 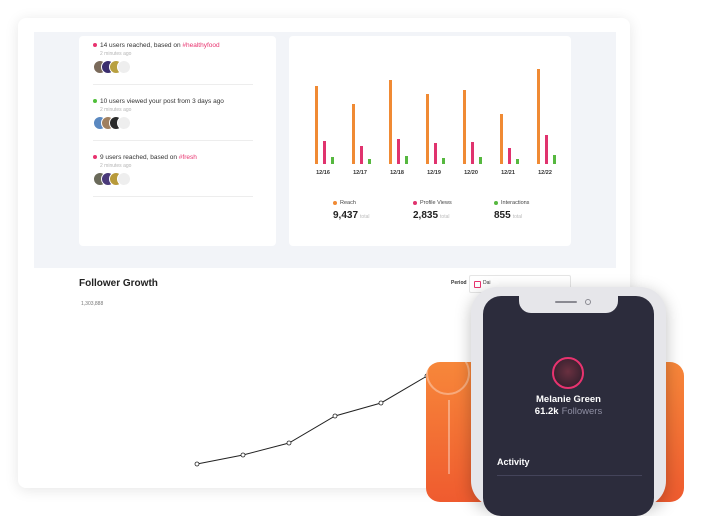 What do you see at coordinates (471, 173) in the screenshot?
I see `x-tick-label: 12/20` at bounding box center [471, 173].